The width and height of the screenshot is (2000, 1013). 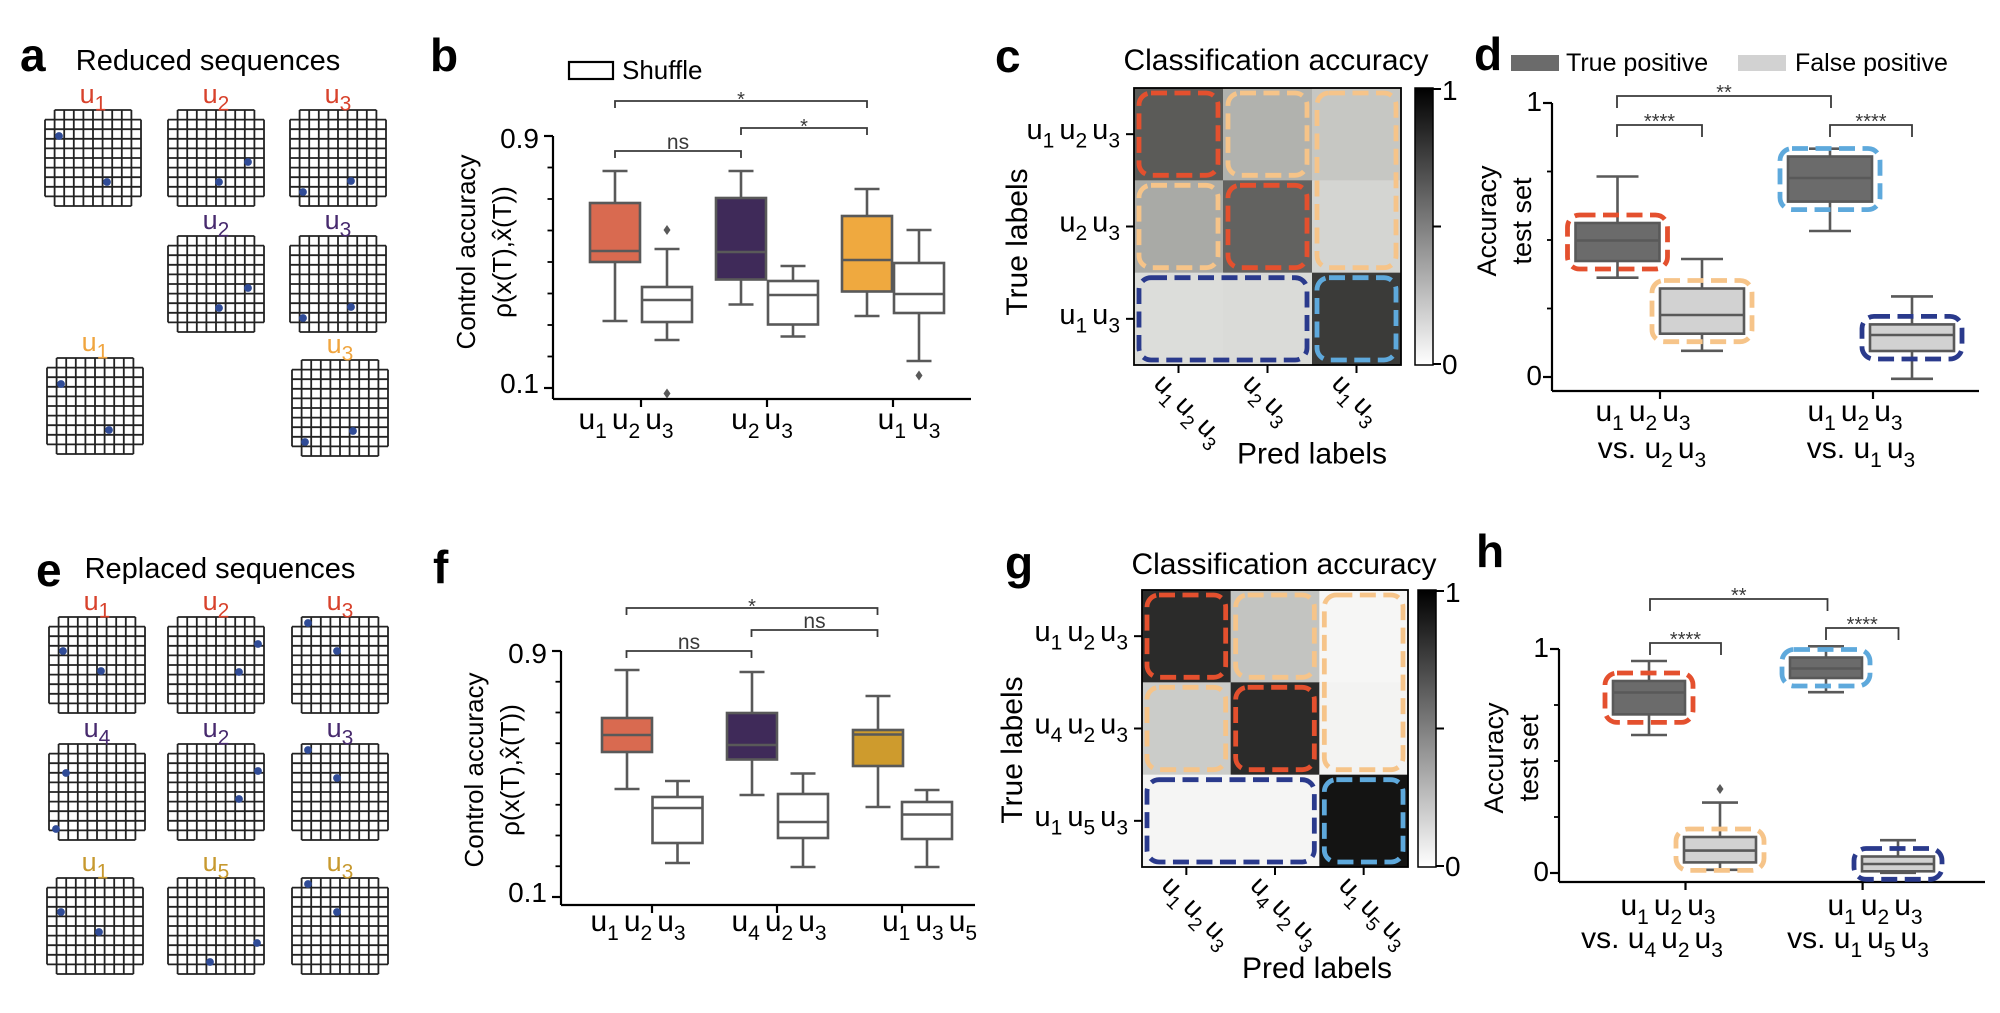 I want to click on svg-text: c, so click(x=1008, y=56).